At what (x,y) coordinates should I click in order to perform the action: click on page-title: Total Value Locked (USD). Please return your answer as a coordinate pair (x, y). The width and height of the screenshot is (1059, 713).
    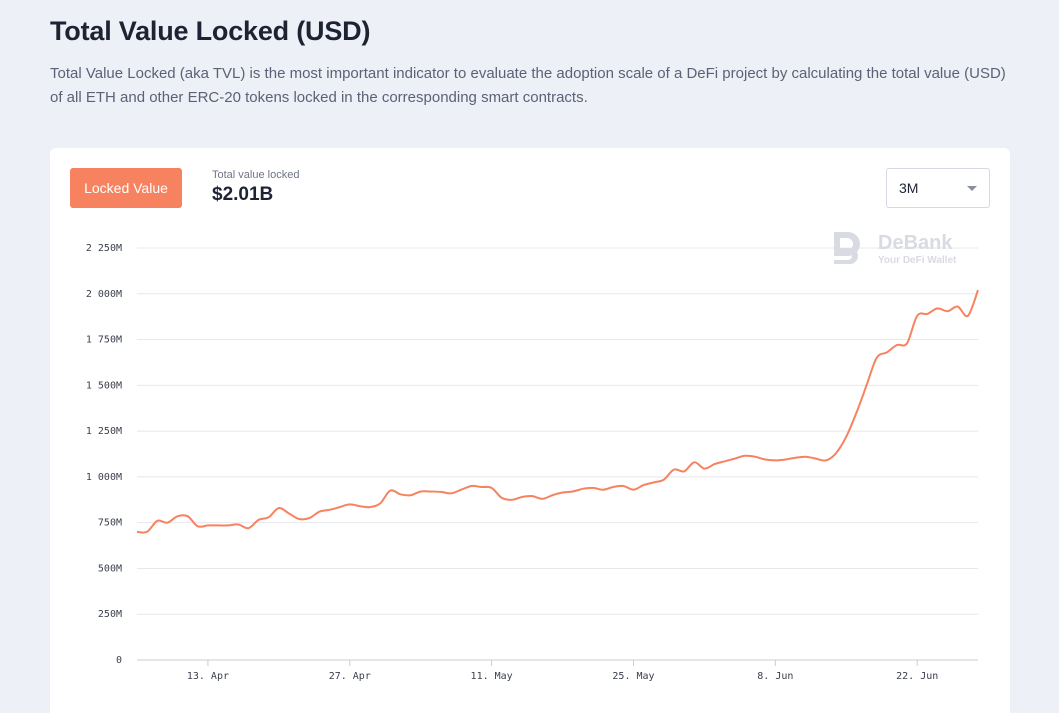
    Looking at the image, I should click on (210, 31).